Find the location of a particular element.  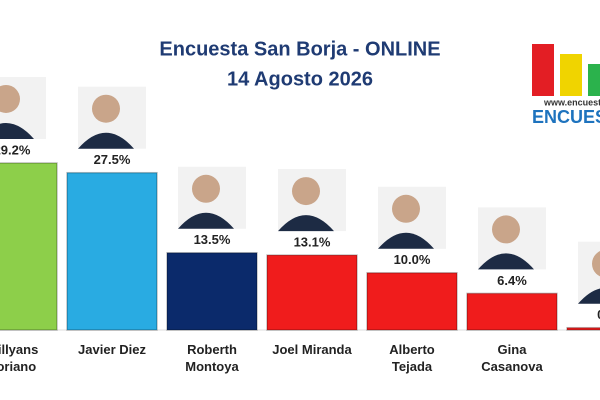

chart-title: Encuesta San Borja - ONLINE is located at coordinates (299, 49).